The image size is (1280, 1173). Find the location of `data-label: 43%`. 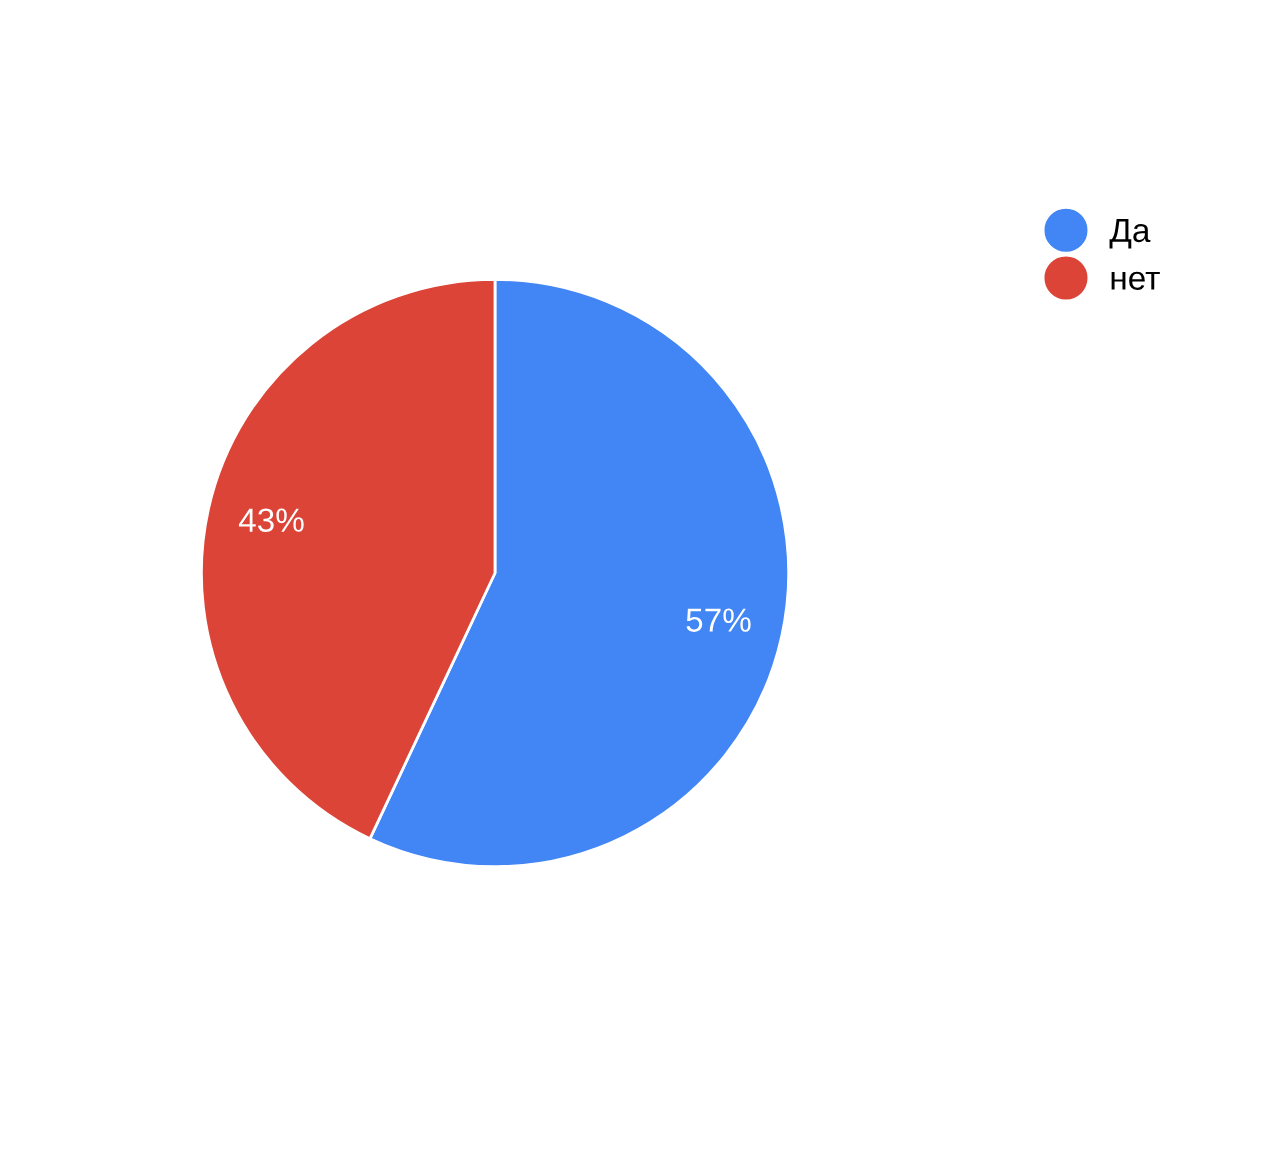

data-label: 43% is located at coordinates (271, 520).